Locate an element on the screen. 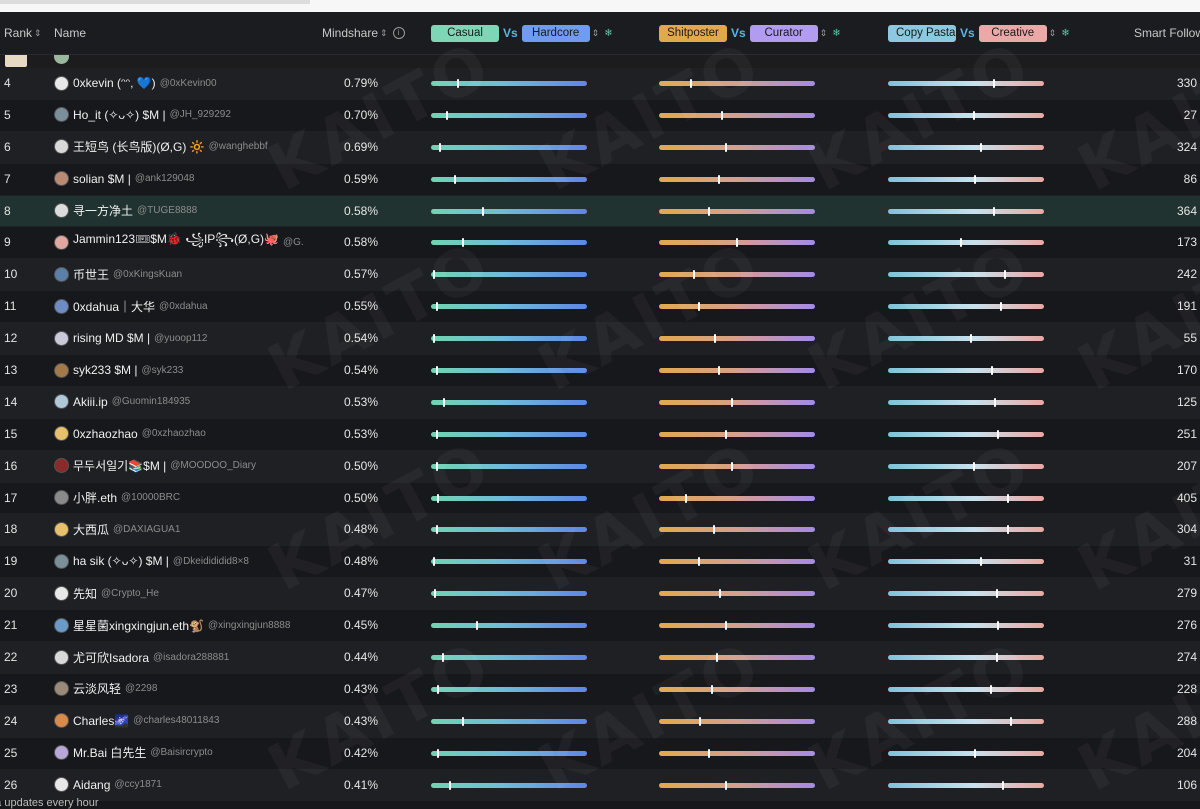 Image resolution: width=1200 pixels, height=809 pixels. user-name-cell: rising MD $M | @yuoop112 is located at coordinates (179, 338).